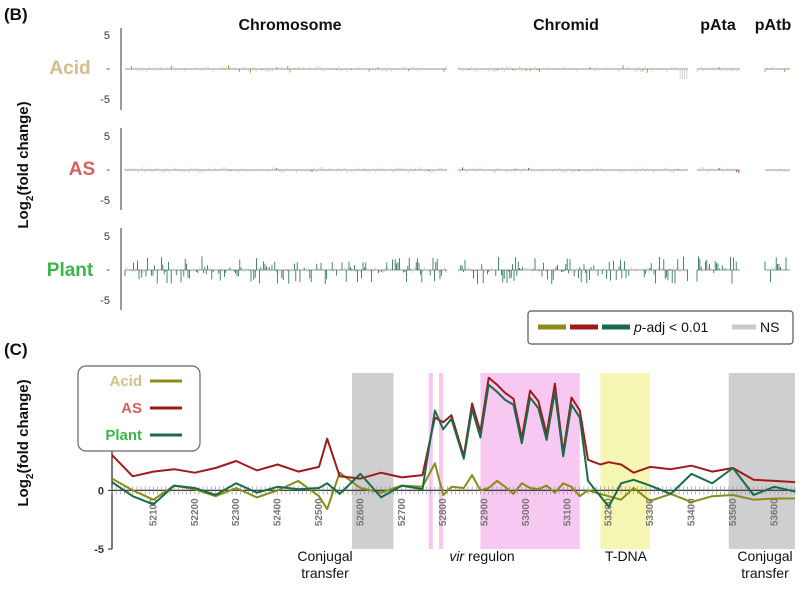  Describe the element at coordinates (289, 25) in the screenshot. I see `replicon-chromosome: Chromosome` at that location.